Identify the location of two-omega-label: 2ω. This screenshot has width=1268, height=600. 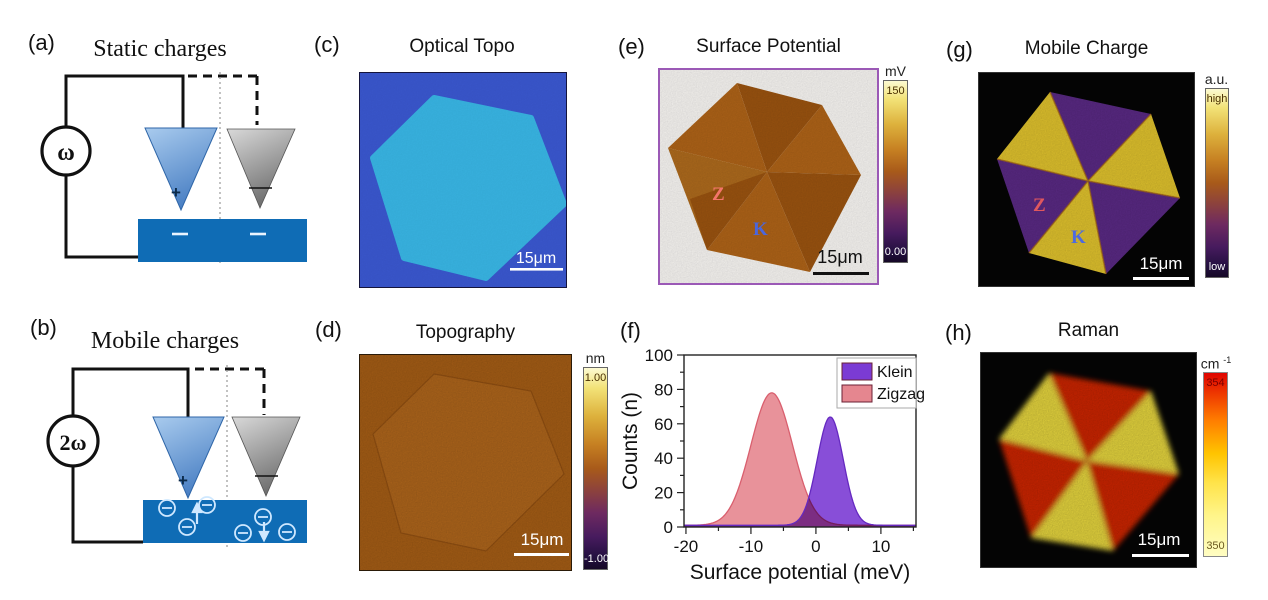
(72, 442).